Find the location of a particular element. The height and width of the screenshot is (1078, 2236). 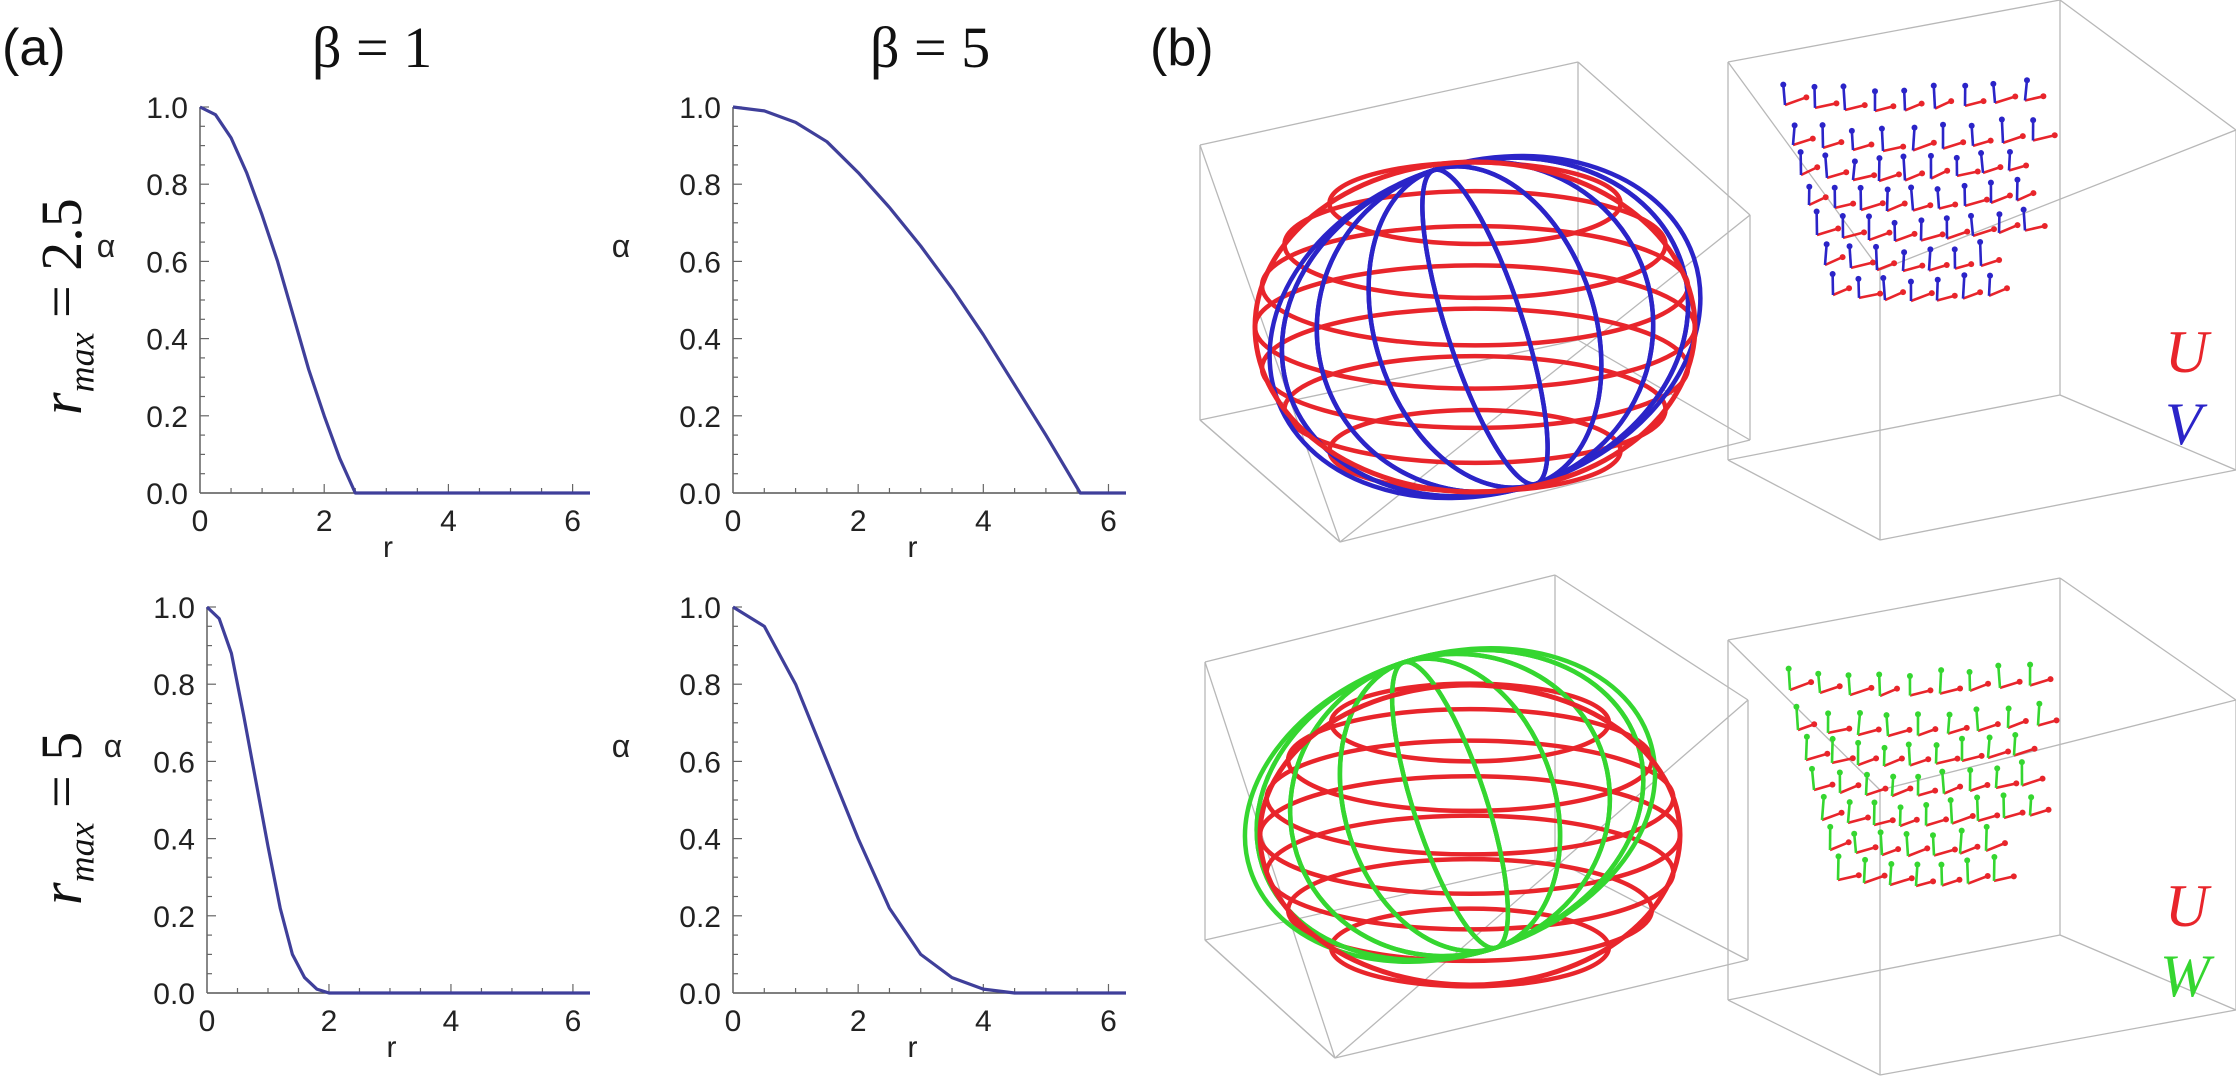

box-bottom-right is located at coordinates (1981, 826).